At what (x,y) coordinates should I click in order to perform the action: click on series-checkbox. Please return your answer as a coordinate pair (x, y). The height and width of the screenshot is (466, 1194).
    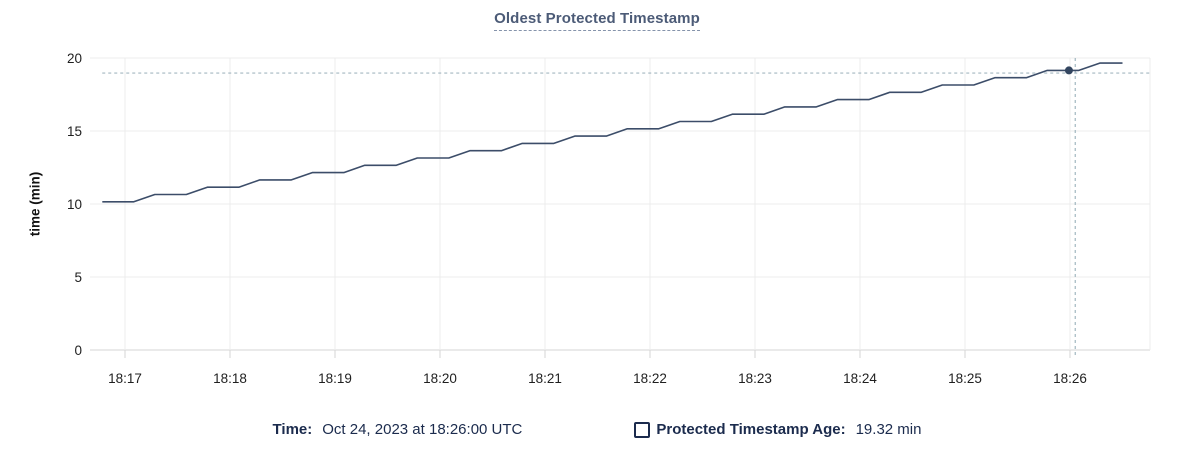
    Looking at the image, I should click on (642, 429).